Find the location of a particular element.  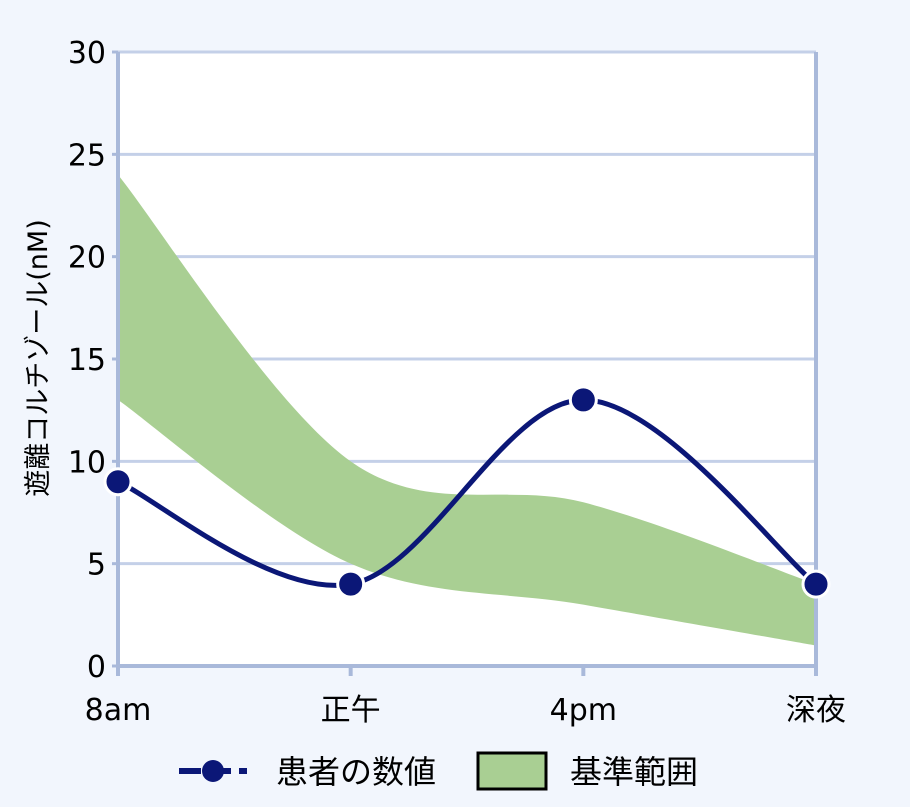

legend-label-reference: 基準範囲 is located at coordinates (634, 772).